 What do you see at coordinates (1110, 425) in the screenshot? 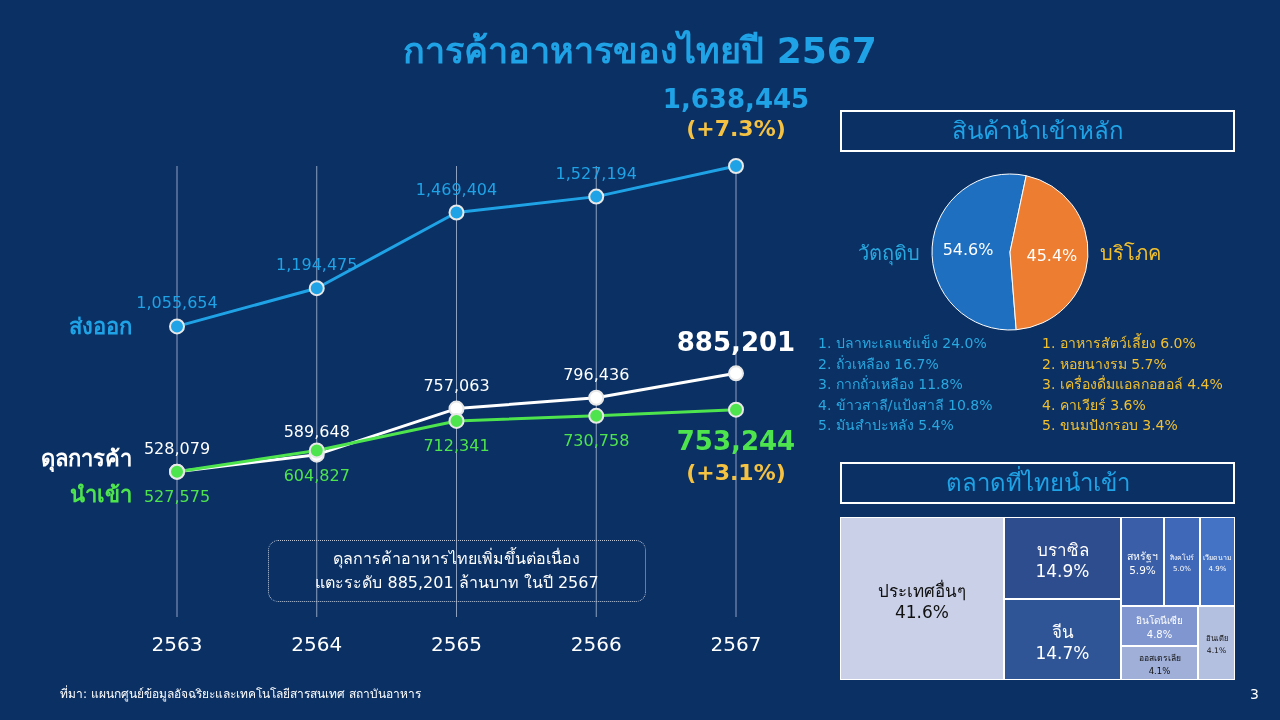
I see `text: 5. ขนมปังกรอบ 3.4%` at bounding box center [1110, 425].